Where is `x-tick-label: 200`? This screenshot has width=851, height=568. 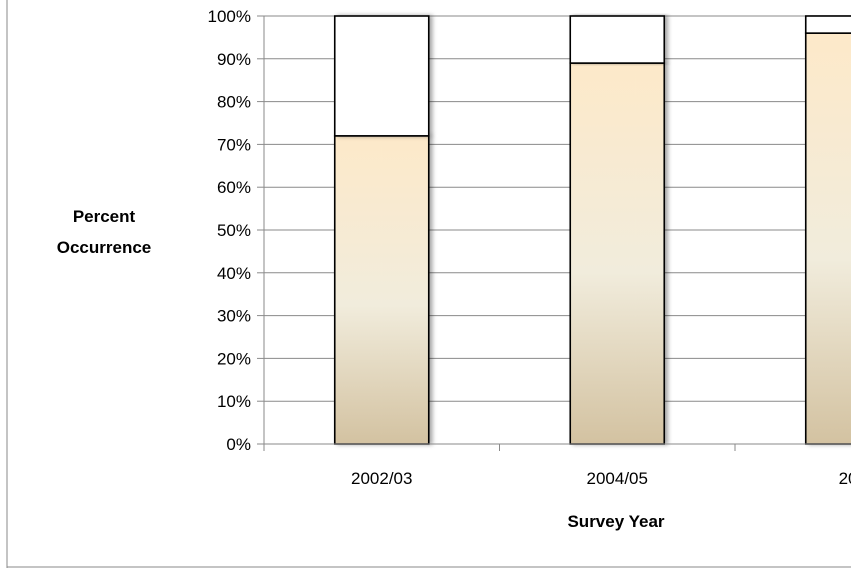
x-tick-label: 200 is located at coordinates (845, 478).